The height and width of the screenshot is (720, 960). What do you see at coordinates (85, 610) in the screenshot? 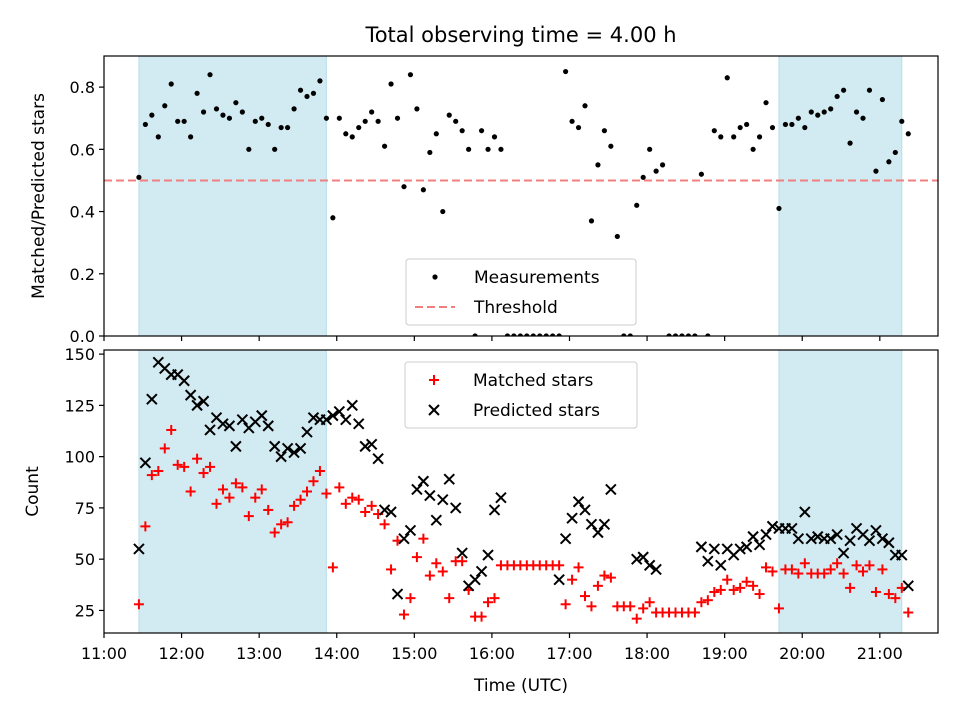
I see `bottom-y-tick-label: 25` at bounding box center [85, 610].